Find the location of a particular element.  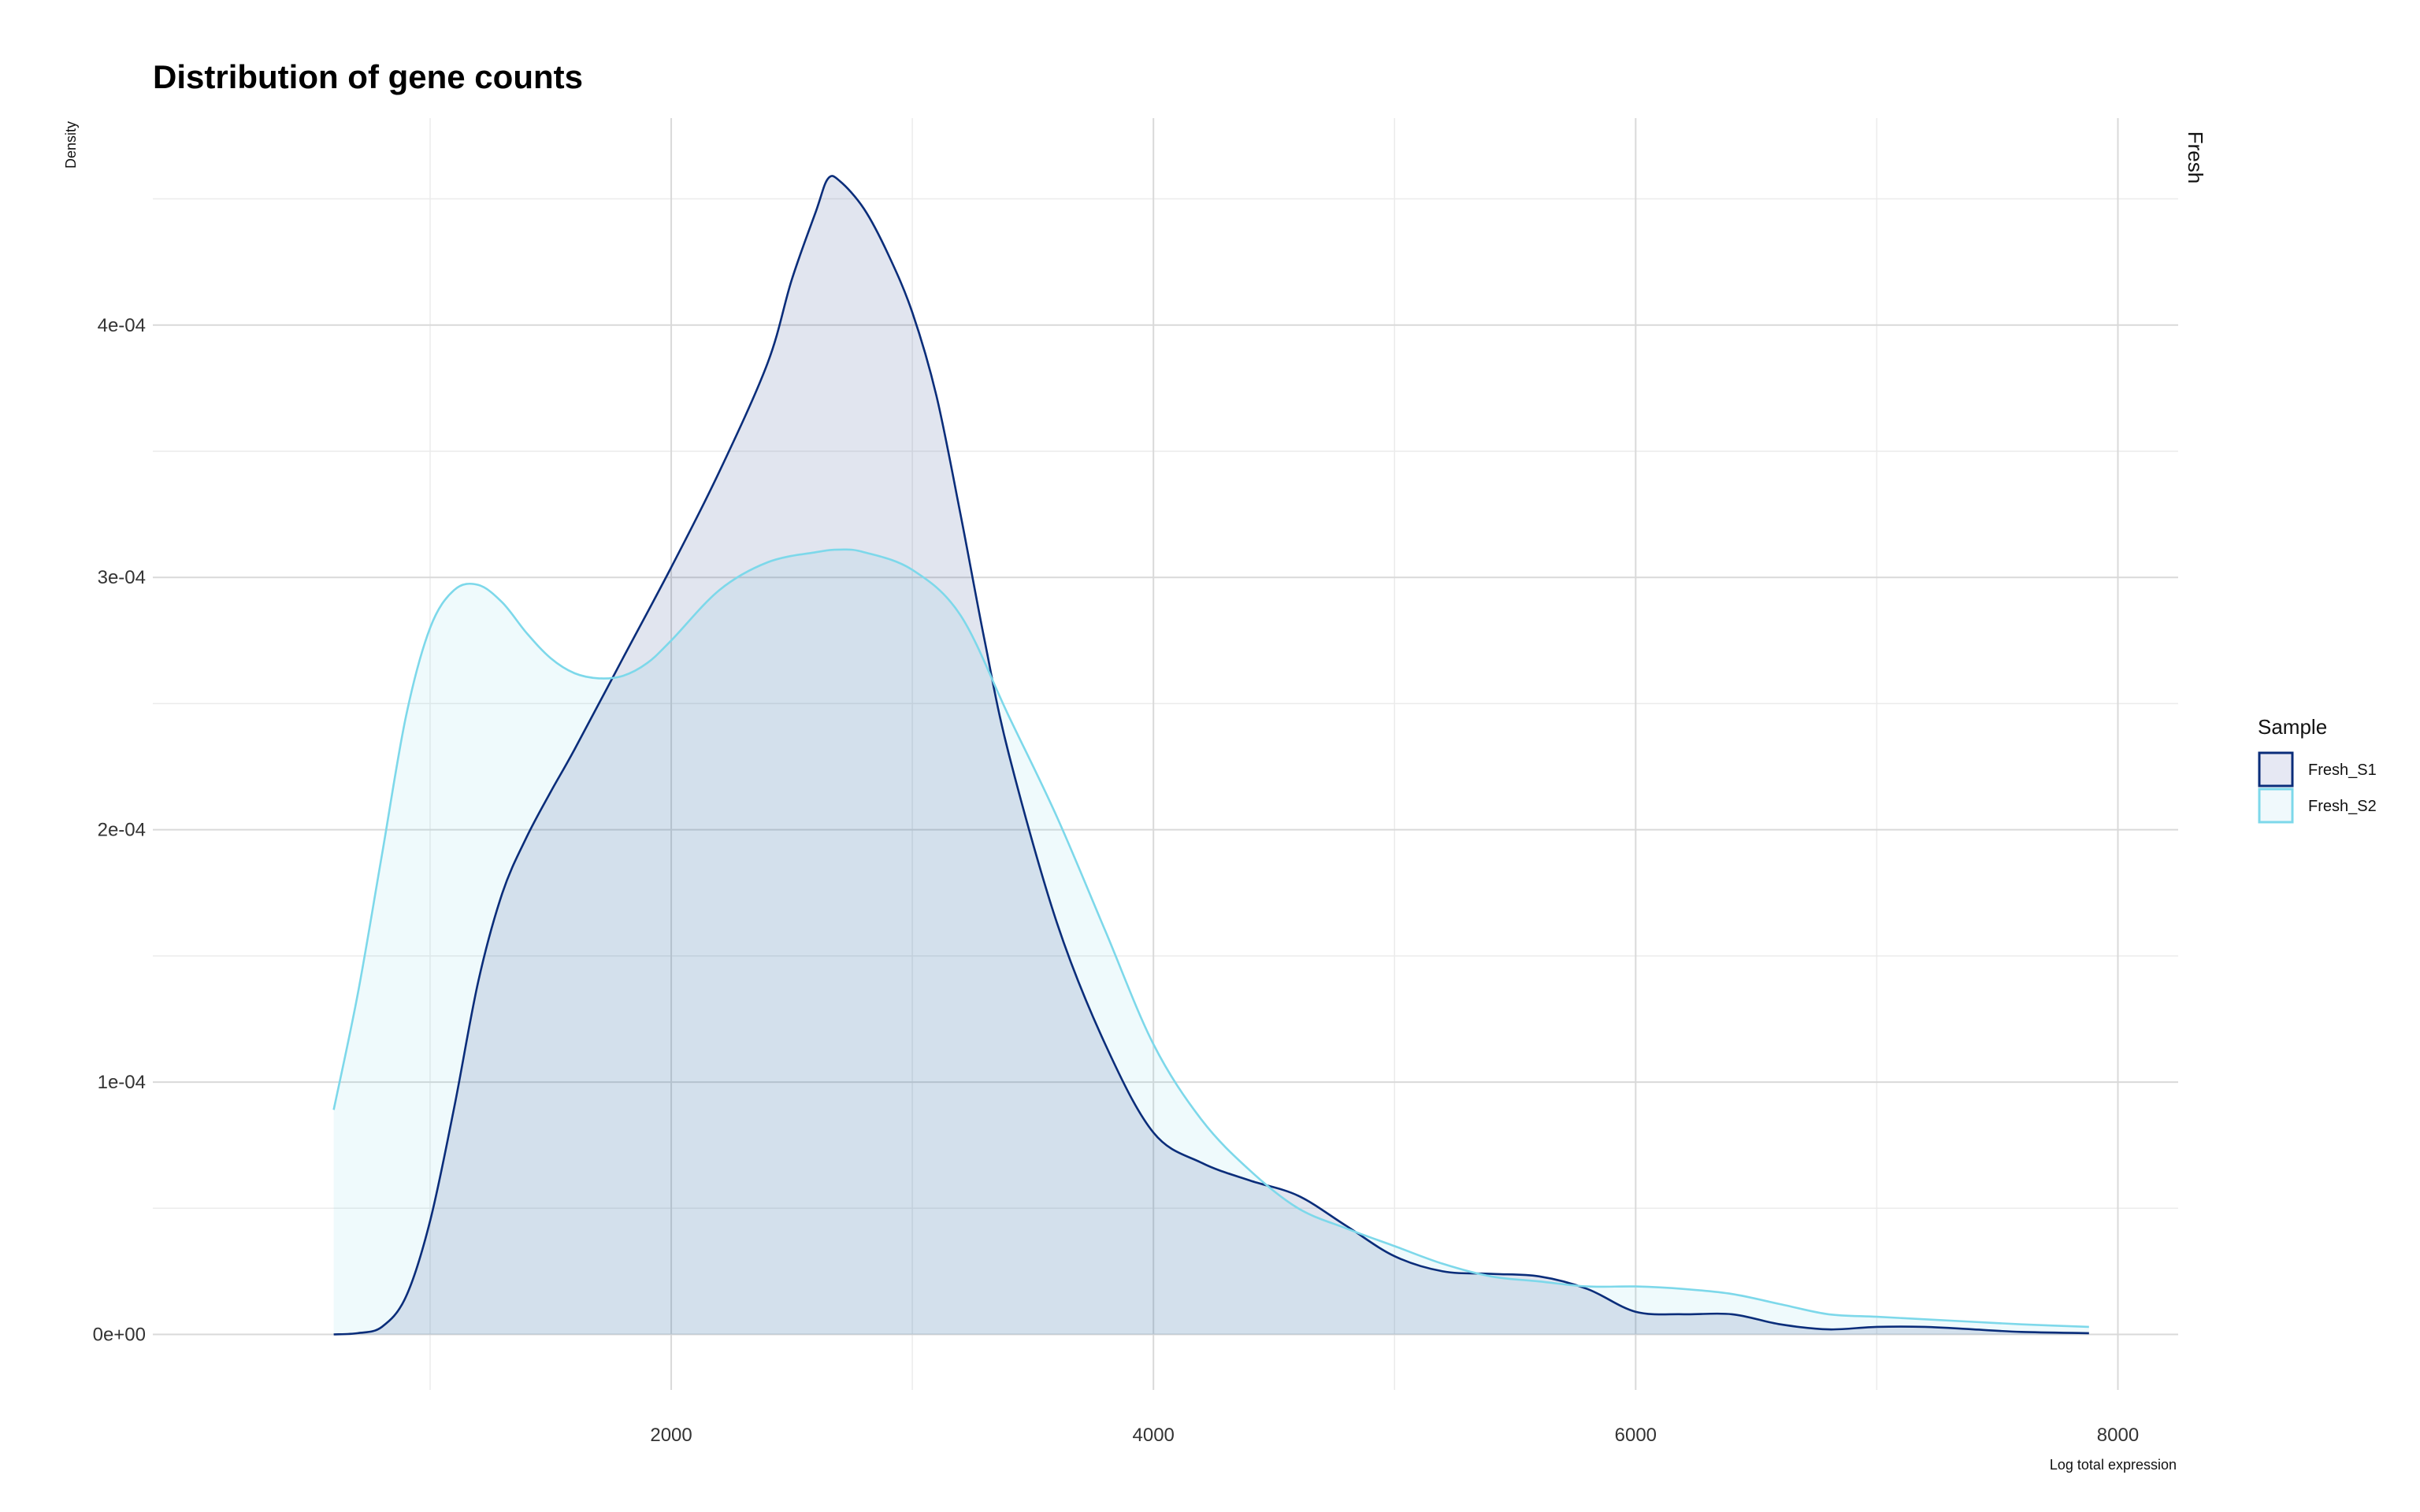

legend-key-fresh-s2 is located at coordinates (2276, 806).